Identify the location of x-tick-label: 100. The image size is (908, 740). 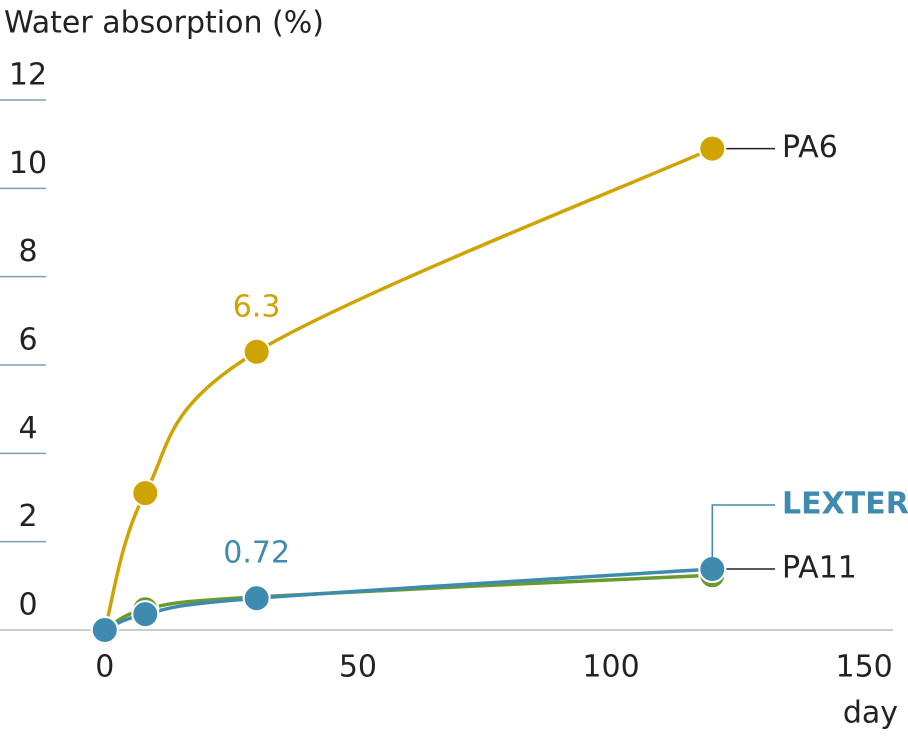
(610, 667).